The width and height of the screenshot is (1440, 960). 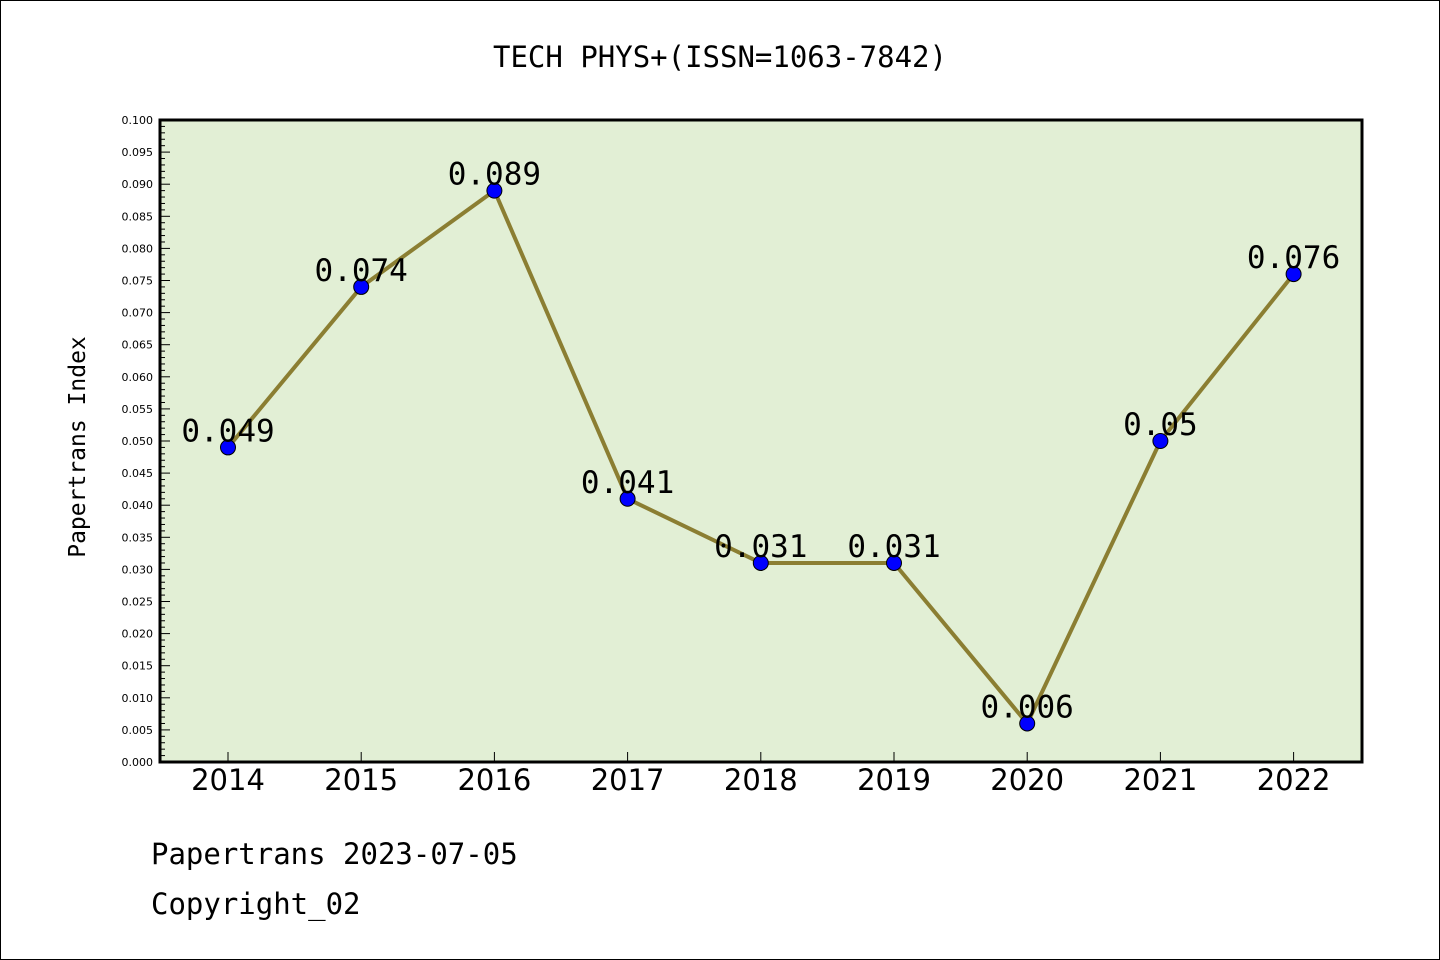 I want to click on y-tick-label: 0.065, so click(x=138, y=345).